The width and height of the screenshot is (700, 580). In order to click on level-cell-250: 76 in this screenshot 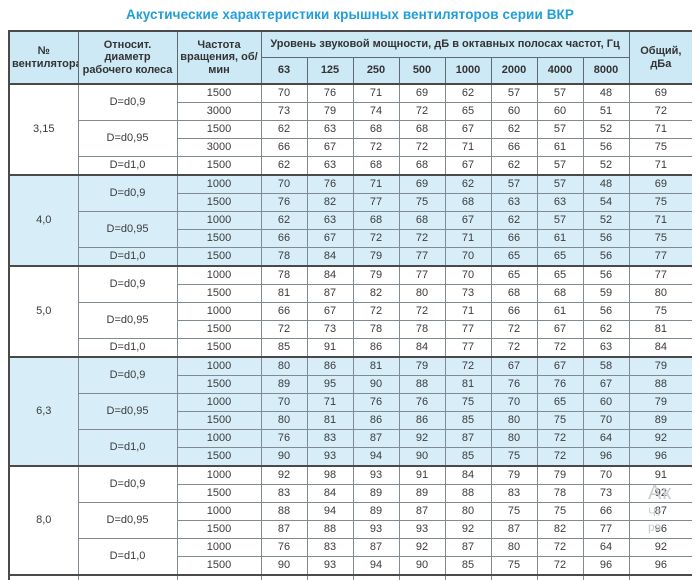, I will do `click(376, 402)`.